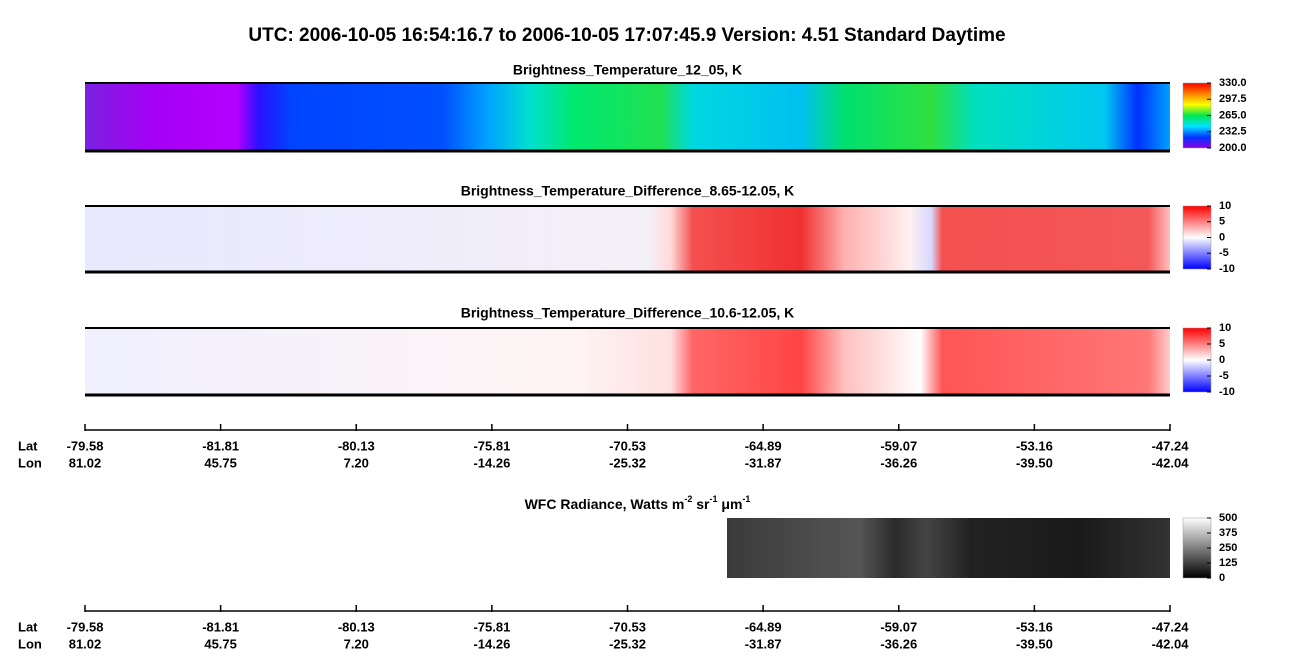  What do you see at coordinates (1228, 563) in the screenshot?
I see `colorbar-tick-label: 125` at bounding box center [1228, 563].